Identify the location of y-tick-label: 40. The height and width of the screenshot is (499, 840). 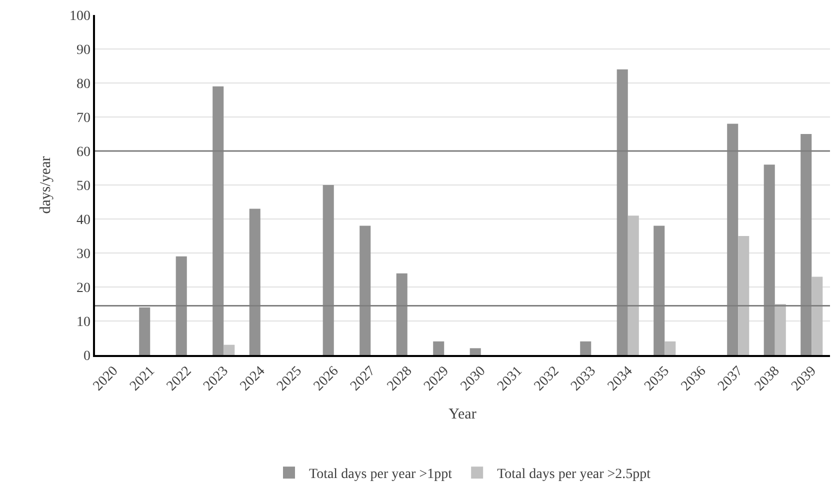
(83, 220).